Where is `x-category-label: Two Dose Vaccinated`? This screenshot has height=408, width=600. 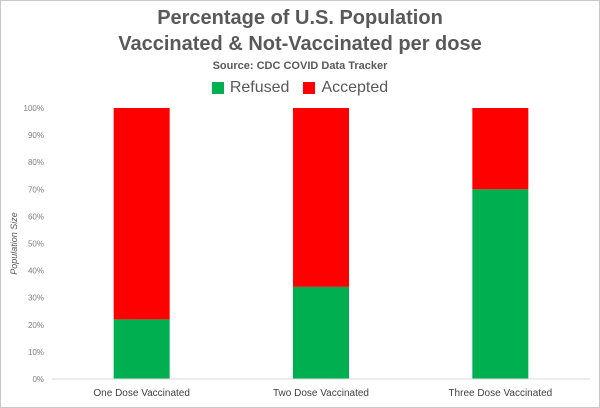
x-category-label: Two Dose Vaccinated is located at coordinates (321, 393).